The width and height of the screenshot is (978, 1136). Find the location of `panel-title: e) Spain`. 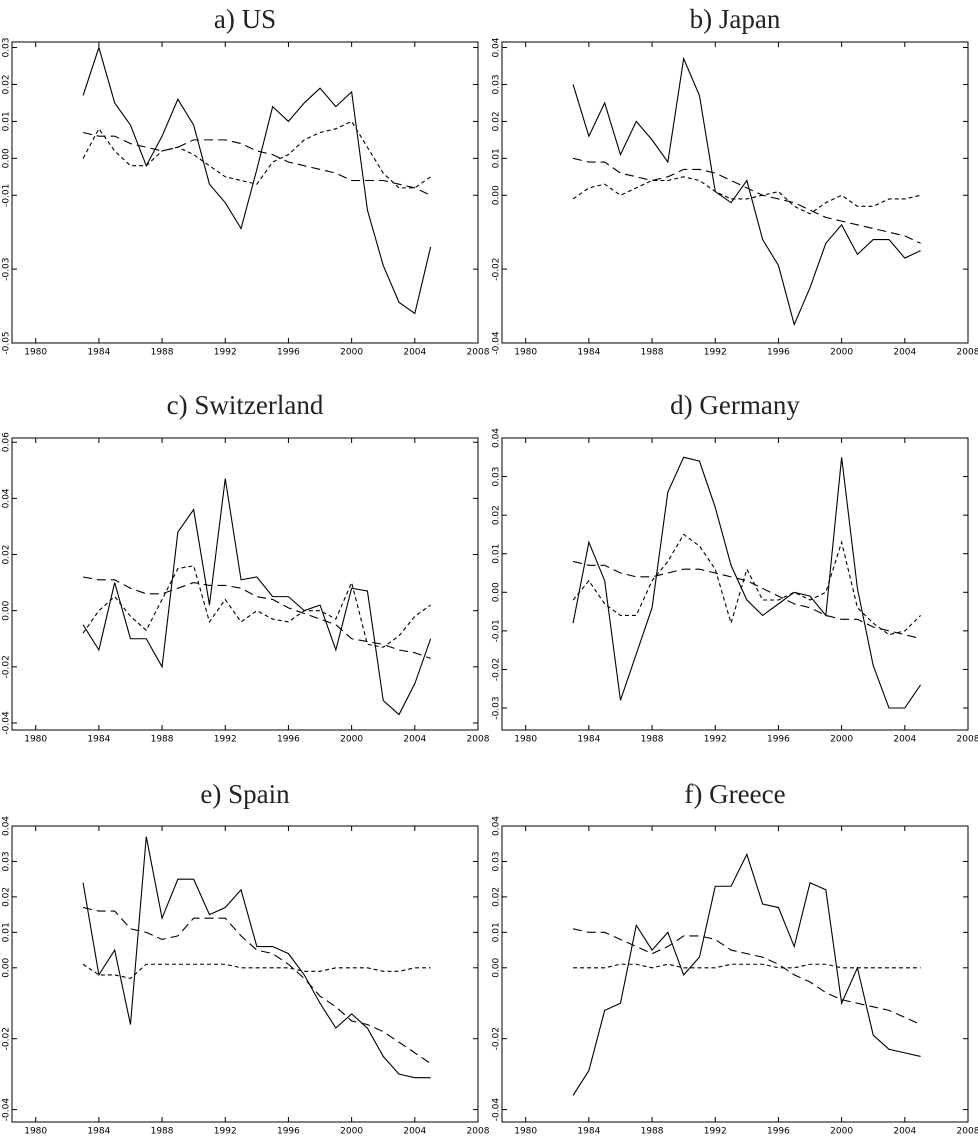

panel-title: e) Spain is located at coordinates (245, 794).